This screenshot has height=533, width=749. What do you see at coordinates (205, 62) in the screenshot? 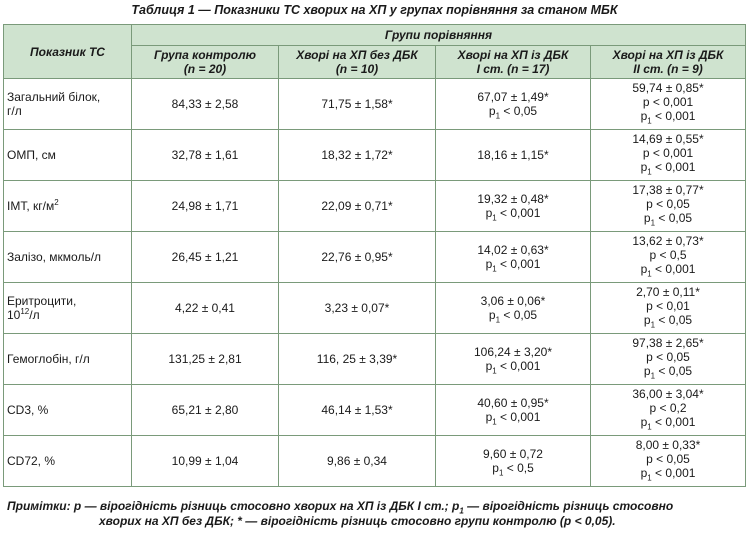
I see `header-control: Група контролю (n = 20)` at bounding box center [205, 62].